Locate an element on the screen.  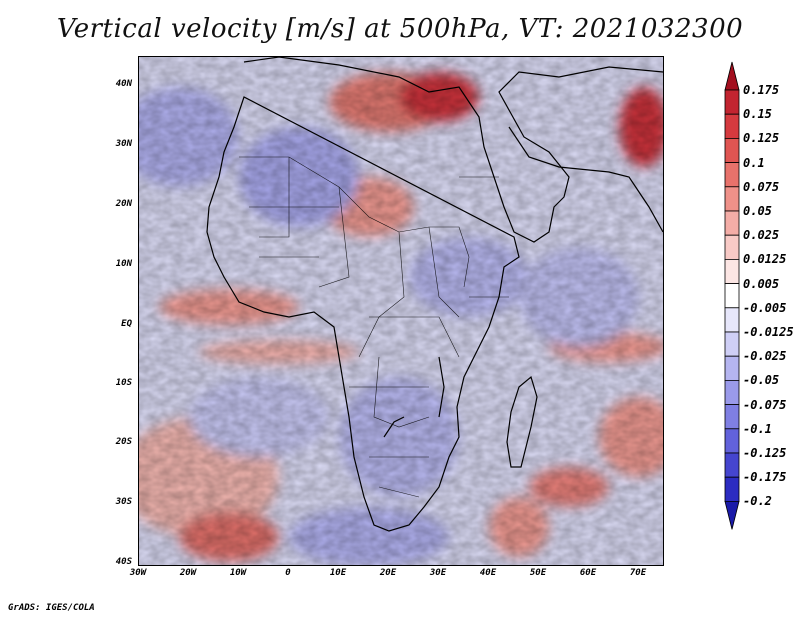
colorbar-label: 0.025 is located at coordinates (761, 235).